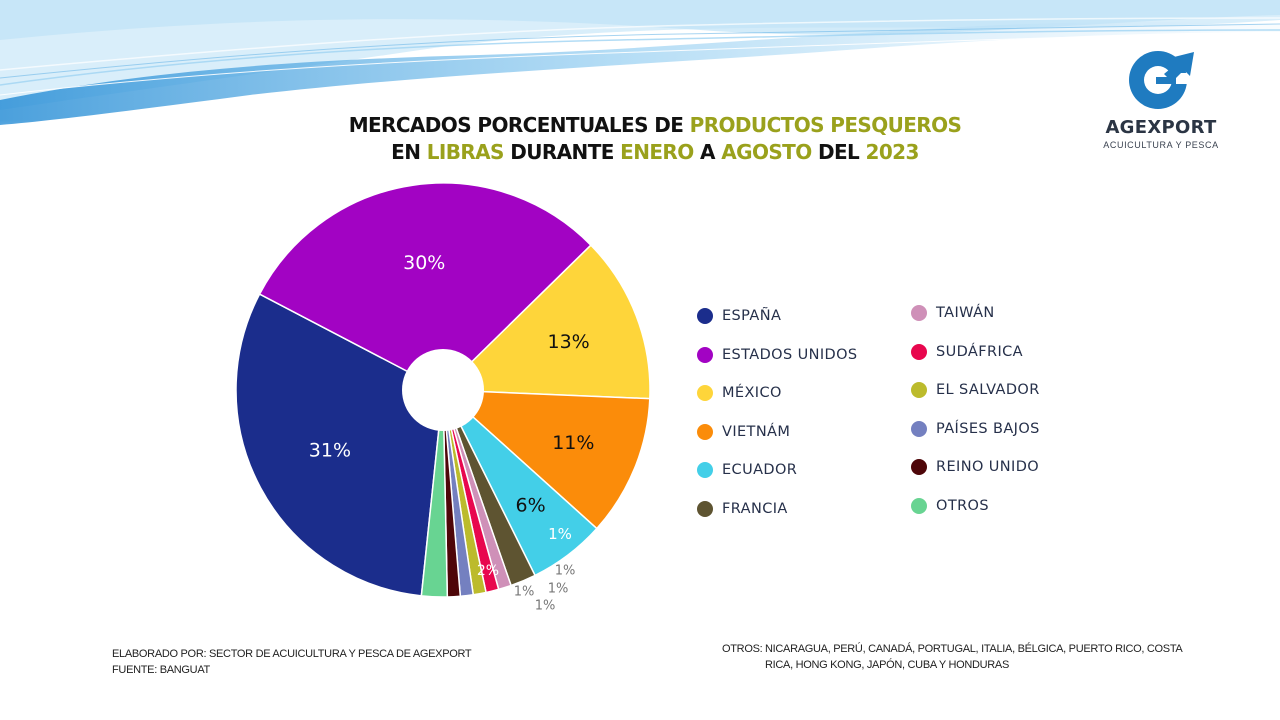 This screenshot has height=720, width=1280. I want to click on legend-item: PAÍSES BAJOS, so click(975, 429).